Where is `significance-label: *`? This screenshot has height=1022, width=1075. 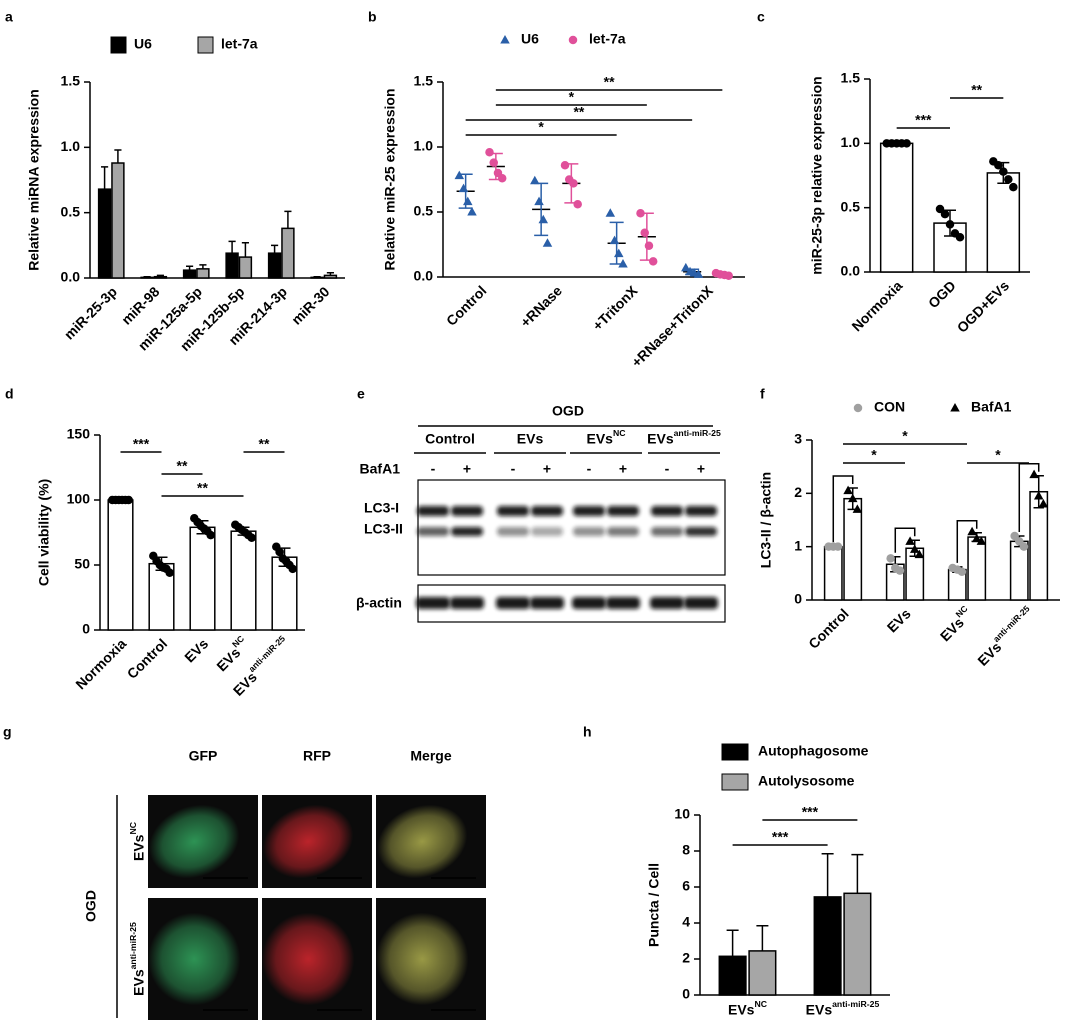
significance-label: * is located at coordinates (998, 455).